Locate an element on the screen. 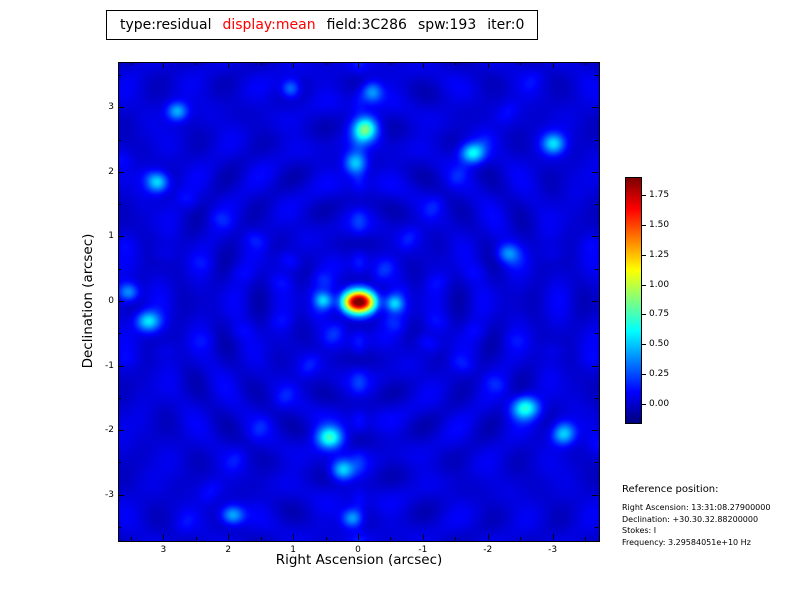 The height and width of the screenshot is (600, 800). x-tick-label: -1 is located at coordinates (423, 550).